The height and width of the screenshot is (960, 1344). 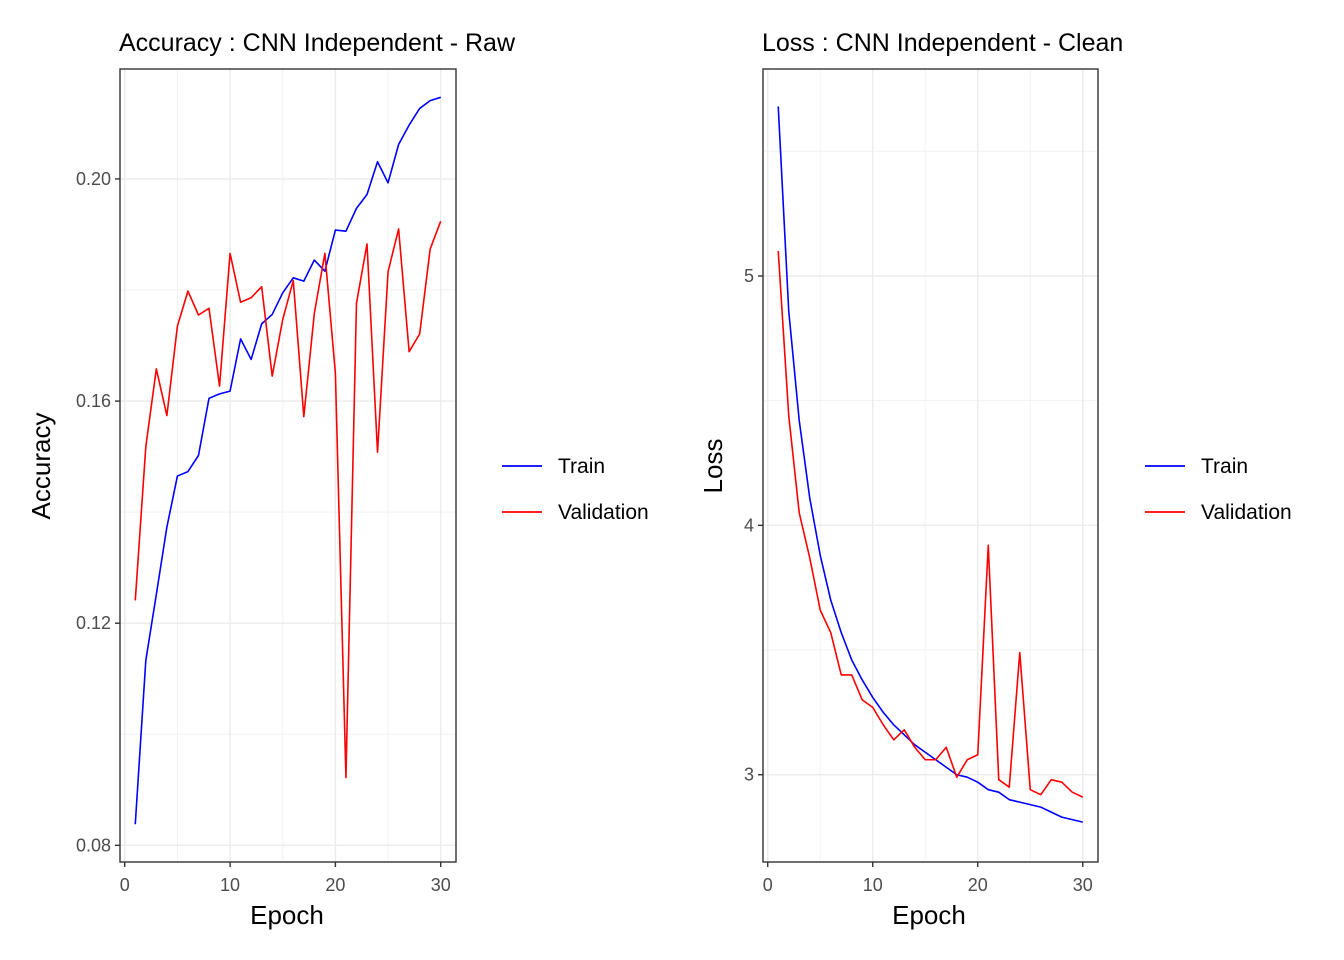 I want to click on loss-series-validation-line, so click(x=930, y=524).